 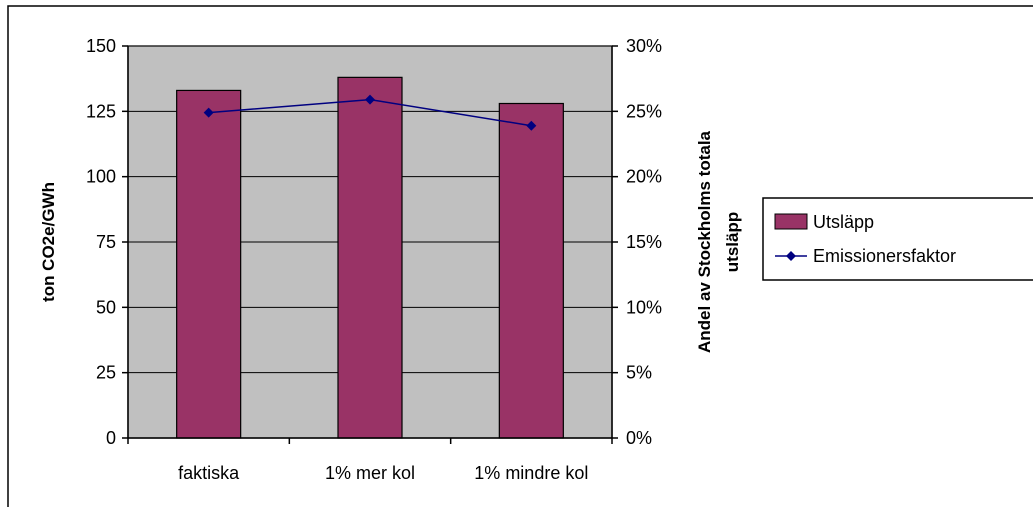 What do you see at coordinates (644, 46) in the screenshot?
I see `right-tick-label: 30%` at bounding box center [644, 46].